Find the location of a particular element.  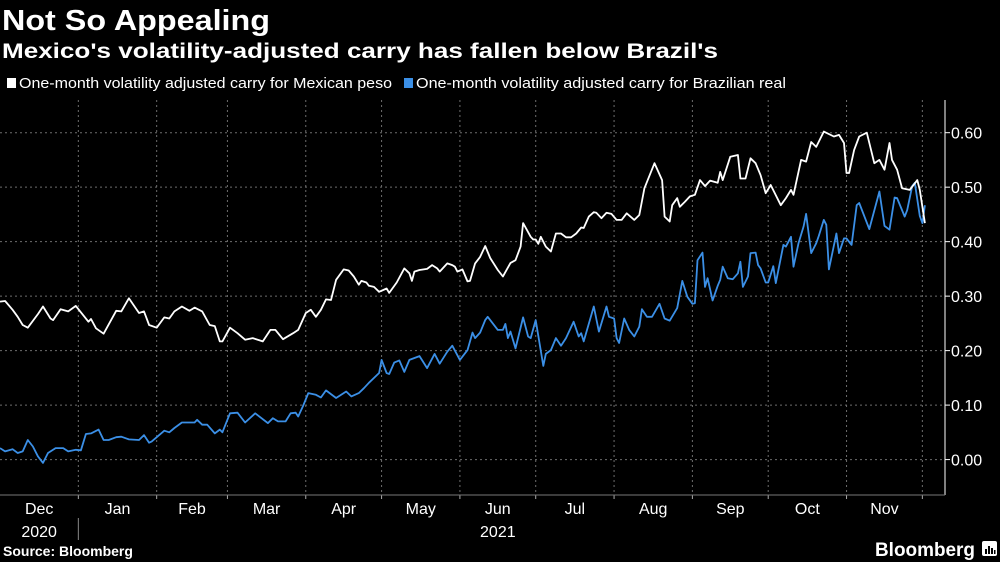

x-tick-label: Nov is located at coordinates (884, 509).